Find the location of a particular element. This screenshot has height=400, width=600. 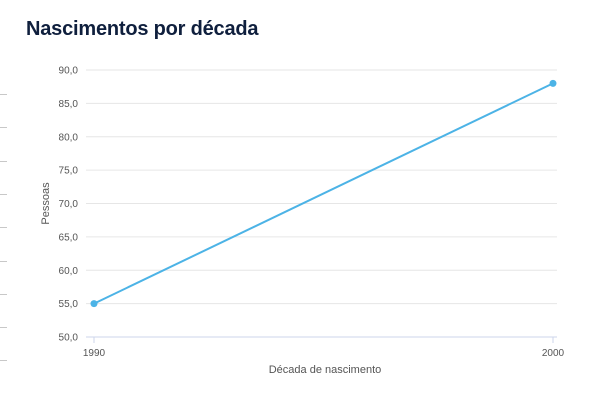

y-tick-label: 80,0 is located at coordinates (69, 137).